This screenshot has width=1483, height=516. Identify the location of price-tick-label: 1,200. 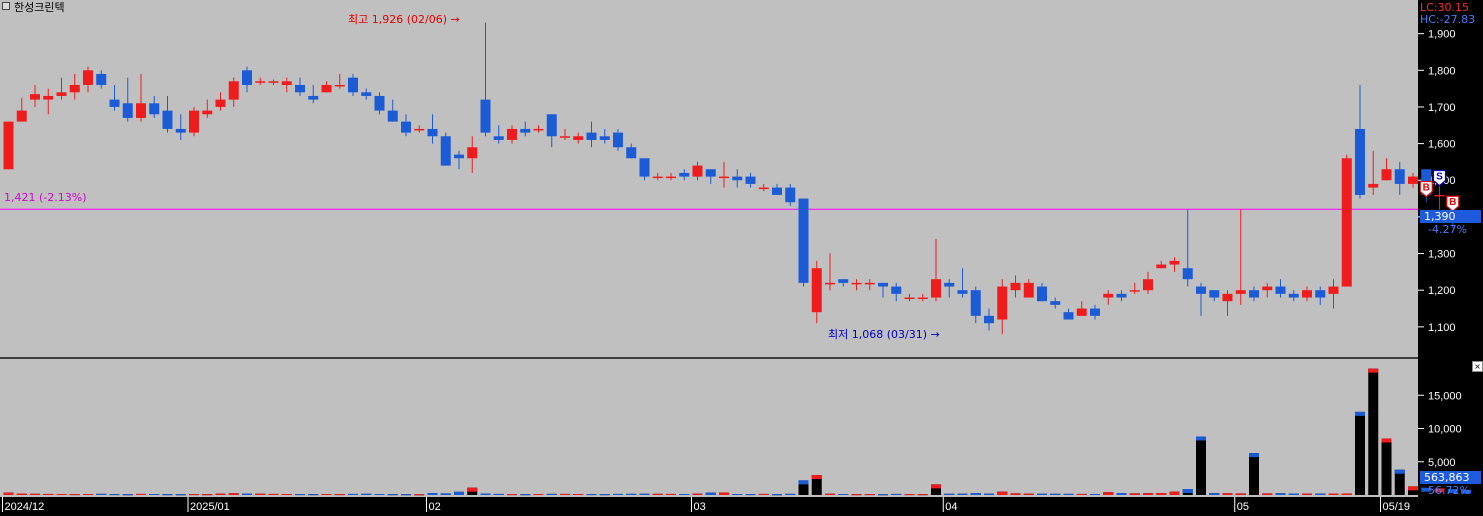
(1442, 291).